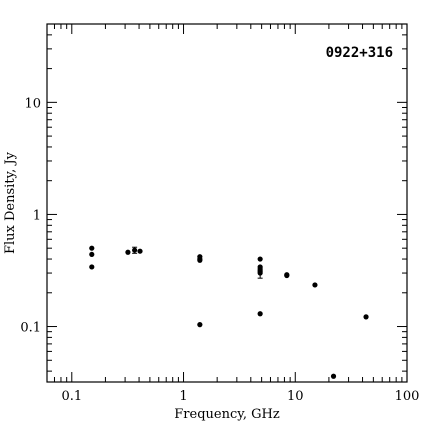  I want to click on x-tick-label: 100, so click(407, 396).